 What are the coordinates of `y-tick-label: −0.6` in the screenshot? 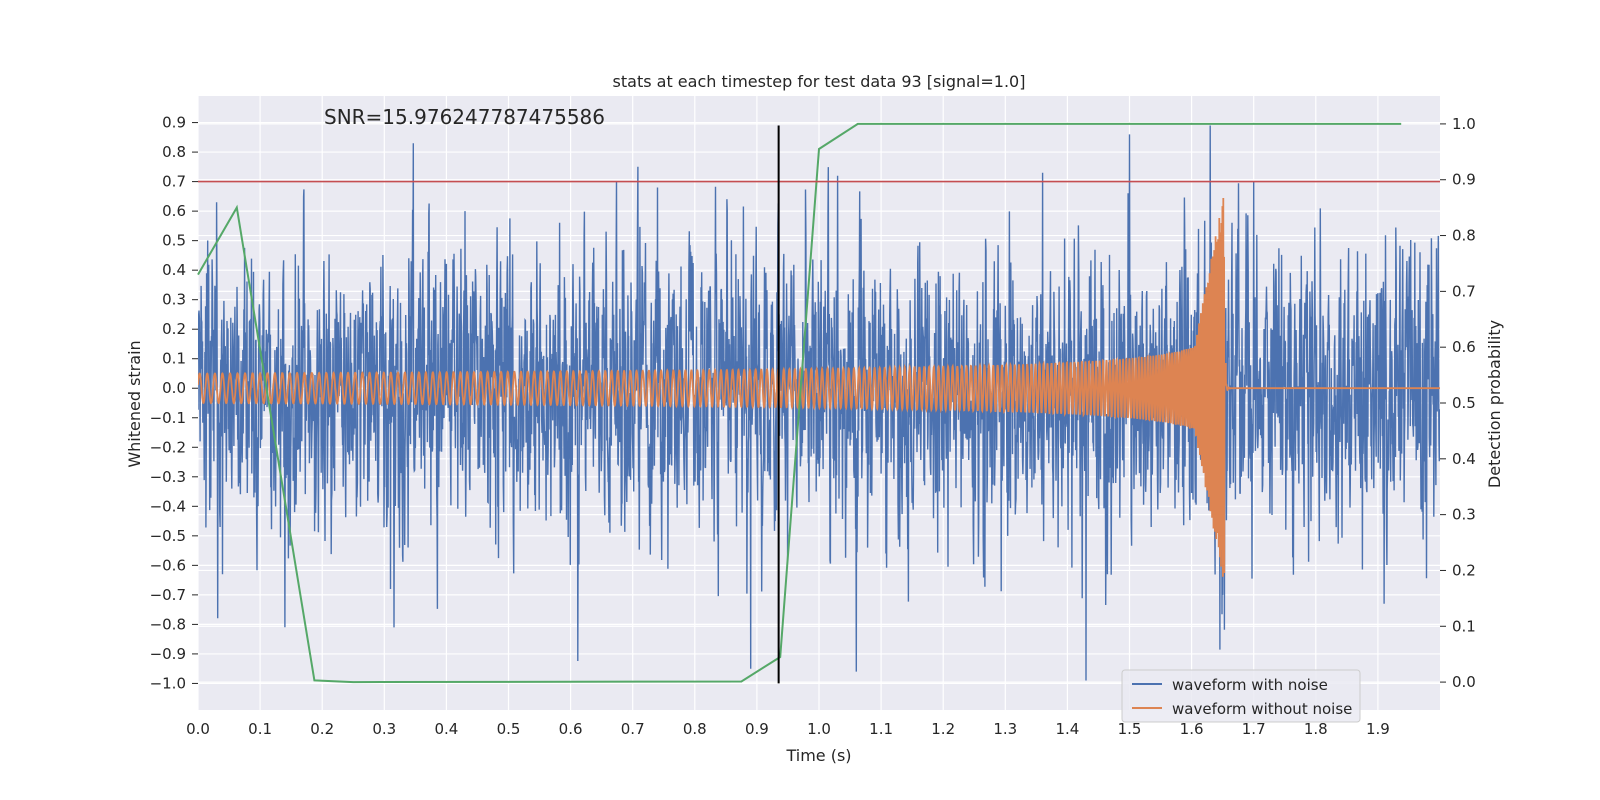 It's located at (168, 565).